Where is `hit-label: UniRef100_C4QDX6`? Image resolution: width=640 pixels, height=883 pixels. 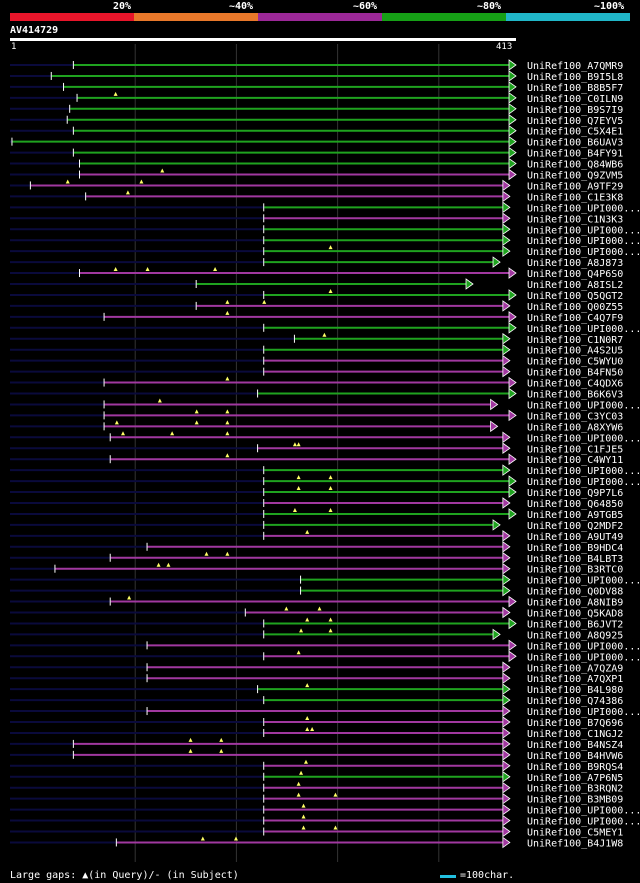
hit-label: UniRef100_C4QDX6 is located at coordinates (575, 384).